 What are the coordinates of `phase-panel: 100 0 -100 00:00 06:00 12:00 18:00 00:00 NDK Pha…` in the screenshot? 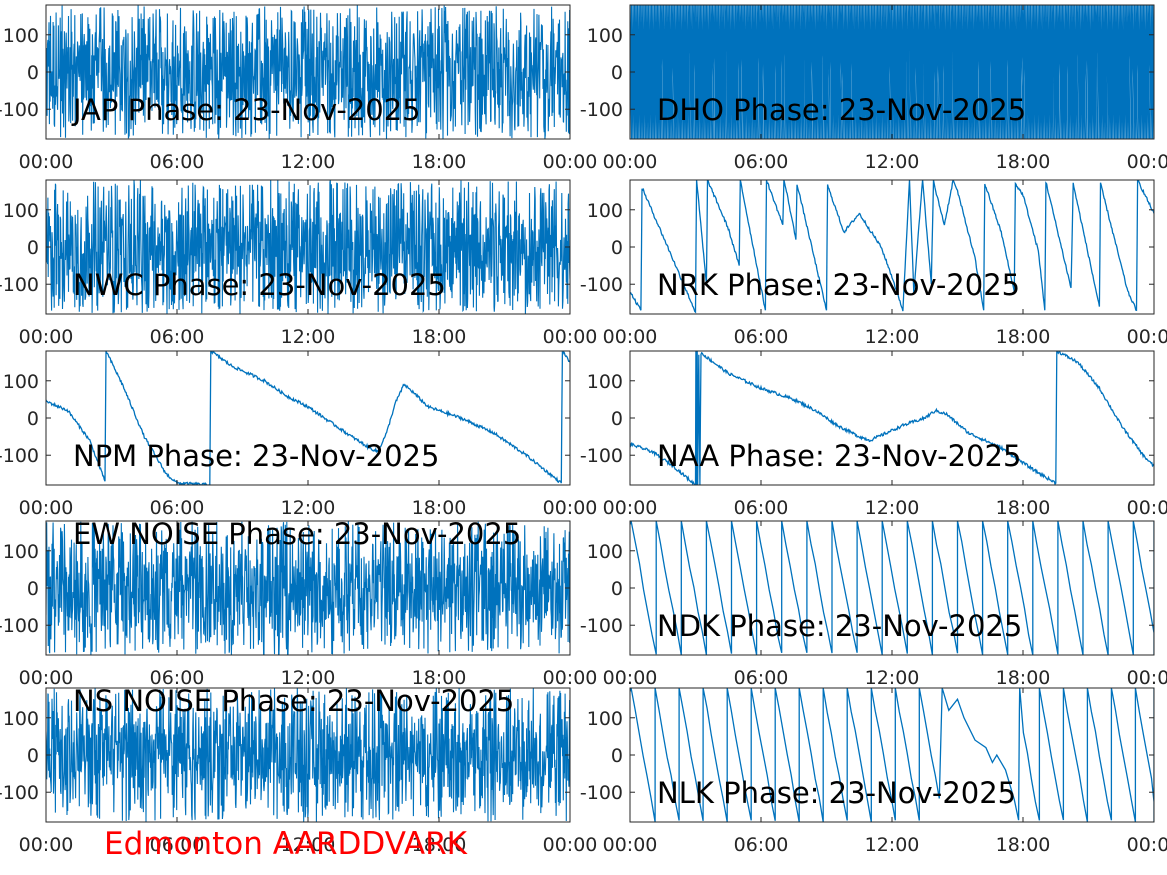 It's located at (873, 604).